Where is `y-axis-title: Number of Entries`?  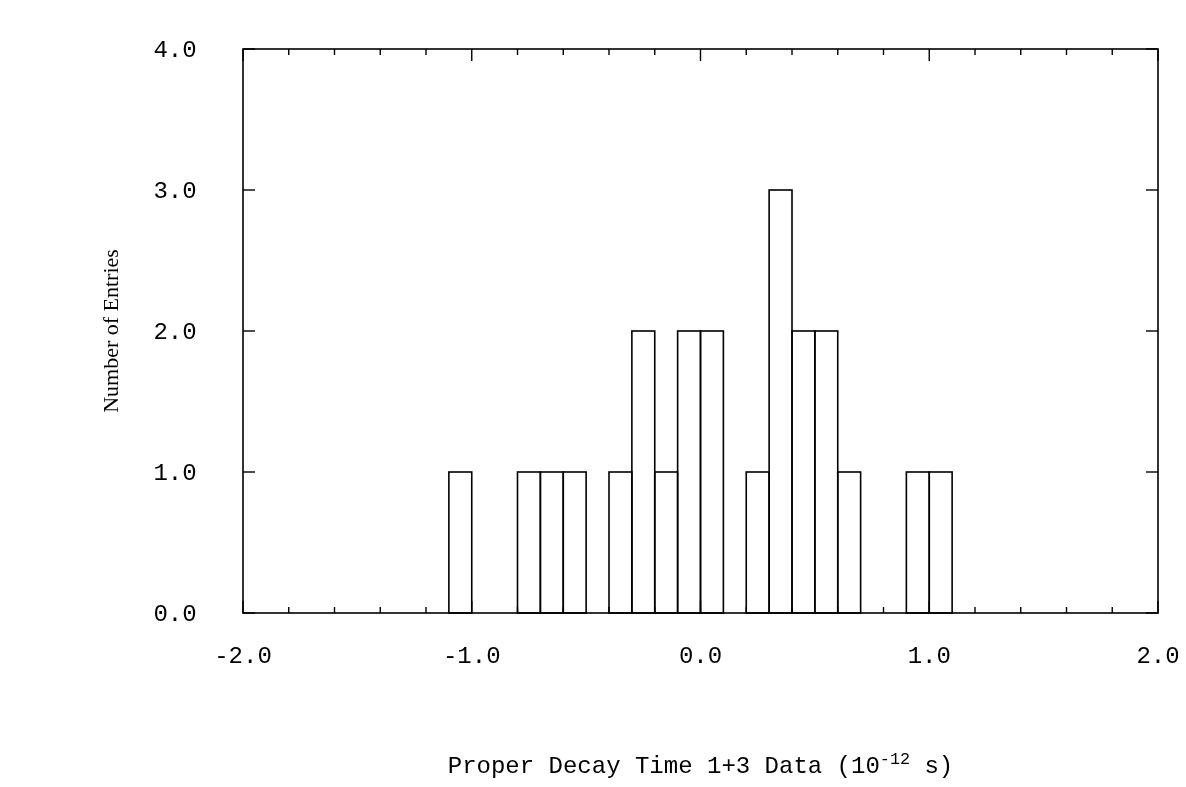 y-axis-title: Number of Entries is located at coordinates (110, 331).